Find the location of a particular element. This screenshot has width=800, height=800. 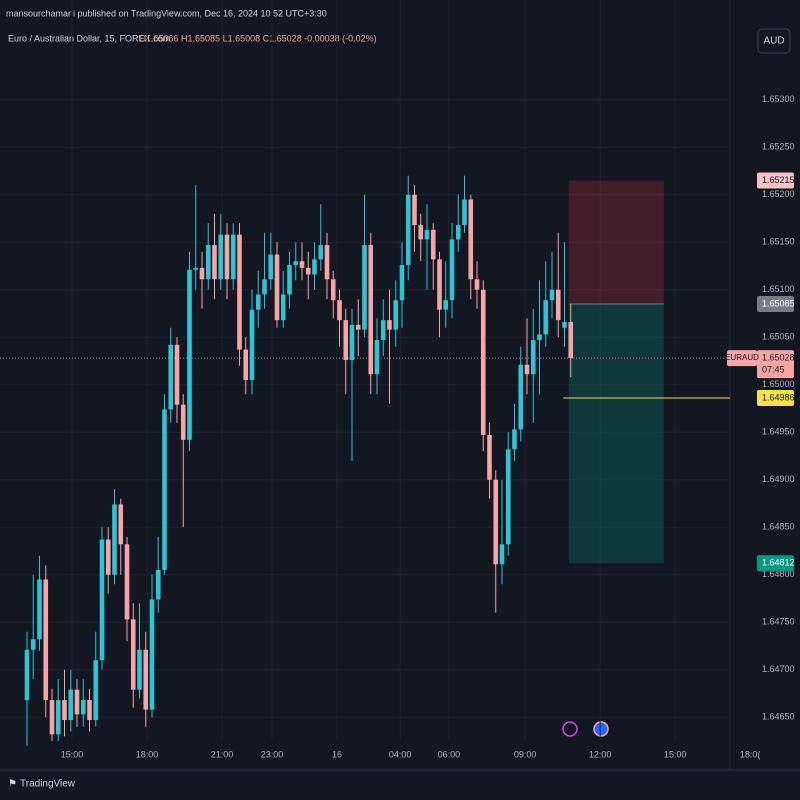

entry-label: 1.65085 is located at coordinates (778, 303).